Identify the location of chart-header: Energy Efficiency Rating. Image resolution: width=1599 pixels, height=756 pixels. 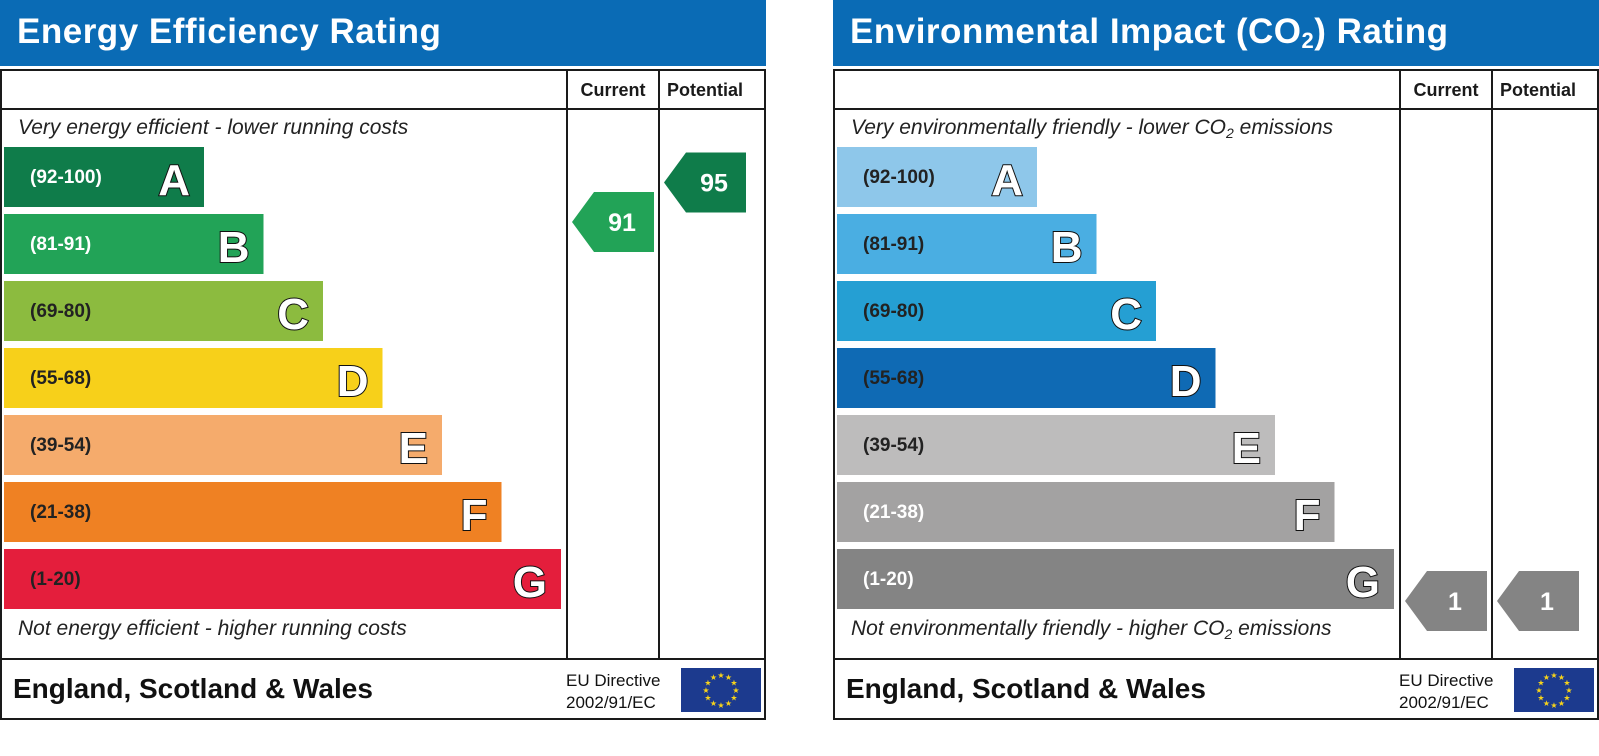
(383, 33).